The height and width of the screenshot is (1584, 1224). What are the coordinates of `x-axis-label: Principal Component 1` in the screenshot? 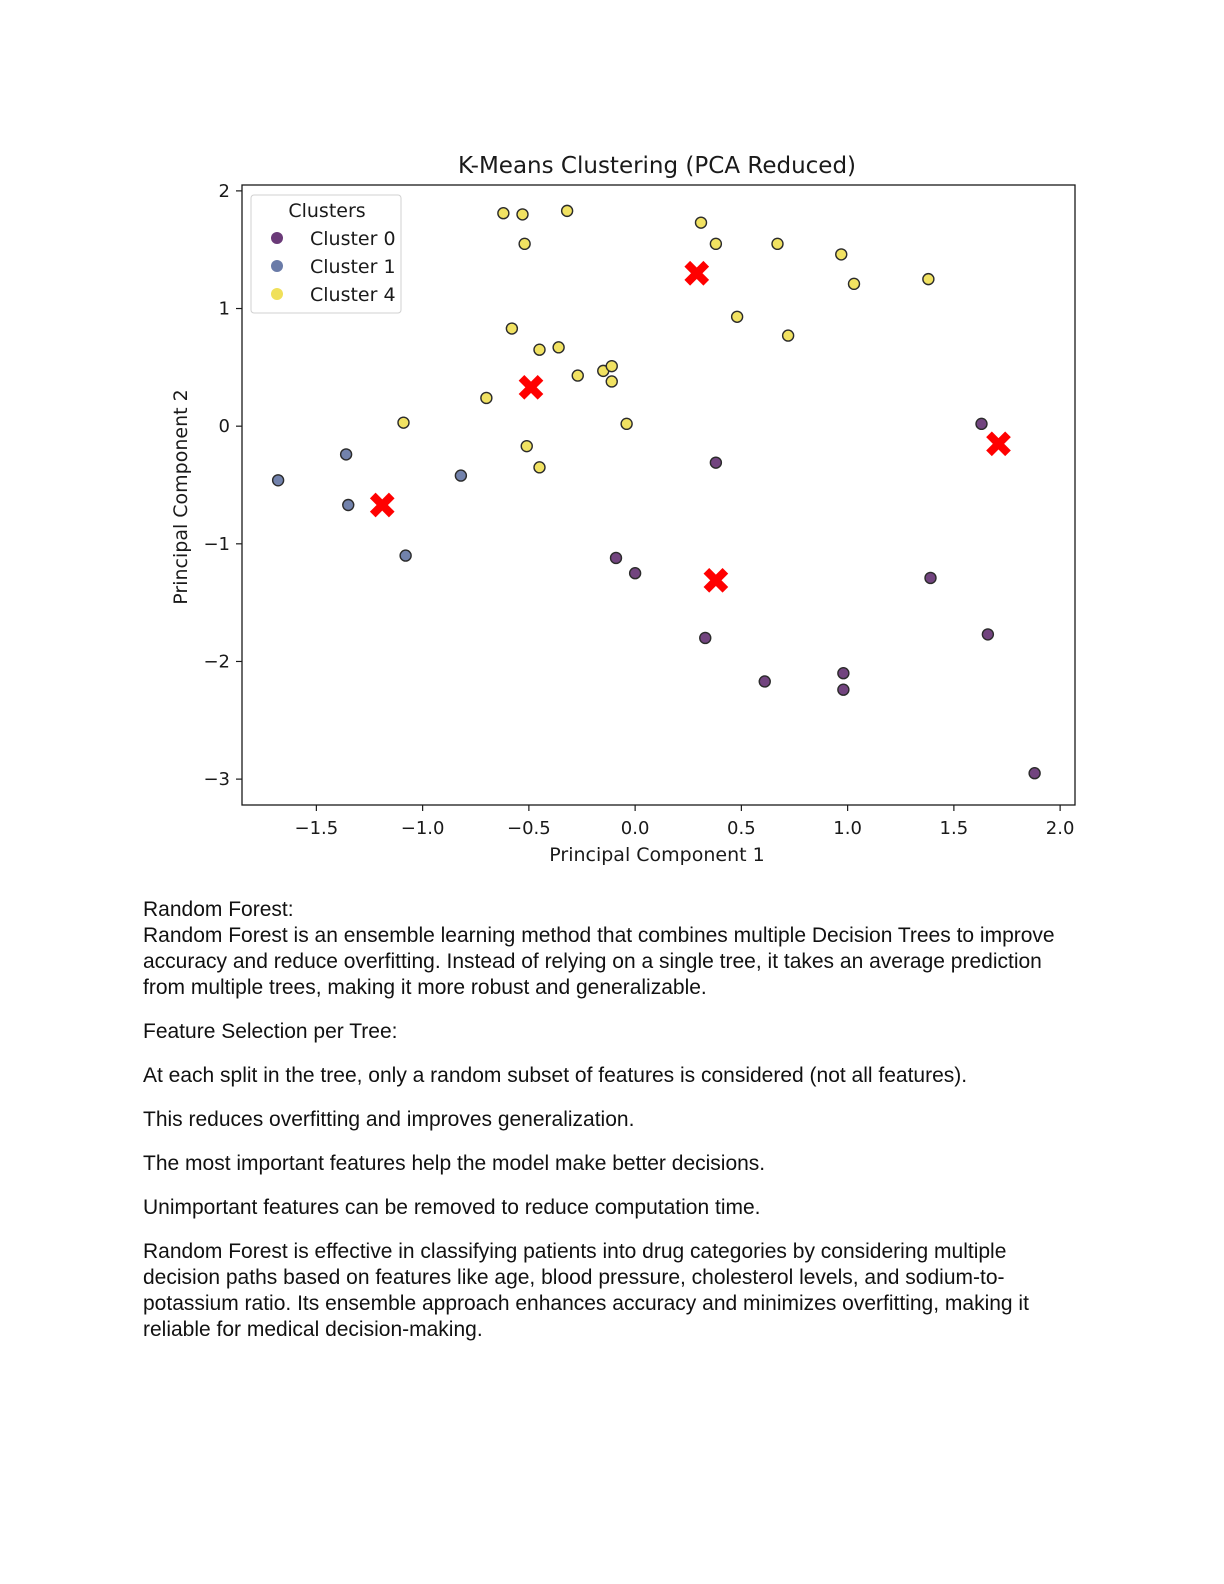 It's located at (656, 855).